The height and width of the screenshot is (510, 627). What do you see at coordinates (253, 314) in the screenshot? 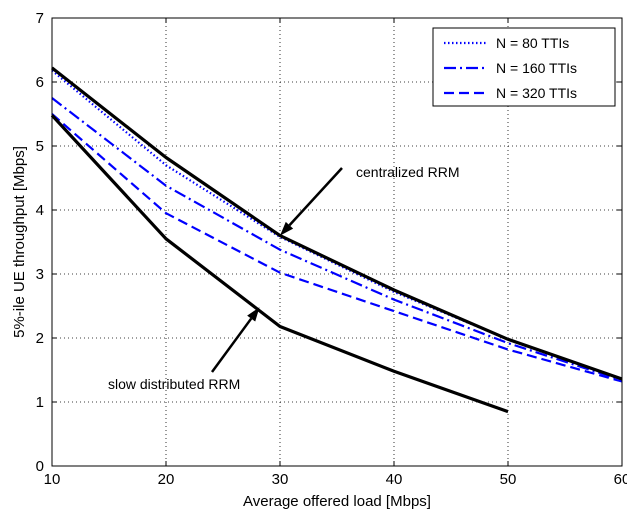
I see `distributed-arrowhead` at bounding box center [253, 314].